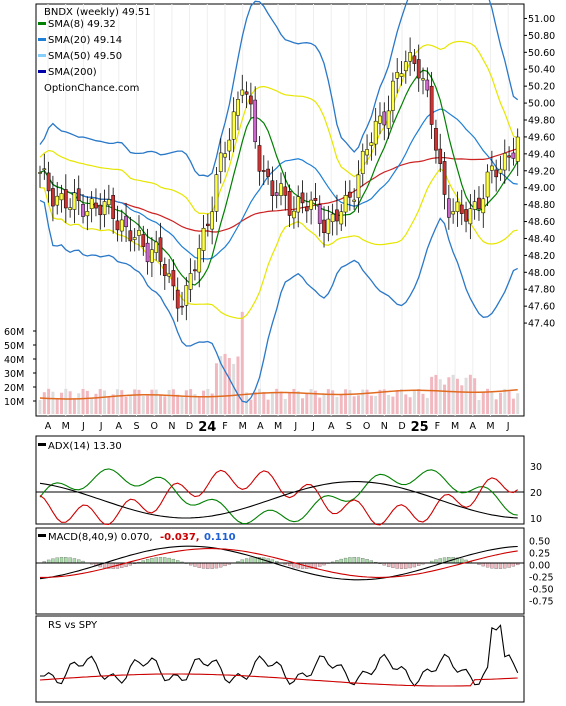  What do you see at coordinates (73, 625) in the screenshot?
I see `rs-label: RS vs SPY` at bounding box center [73, 625].